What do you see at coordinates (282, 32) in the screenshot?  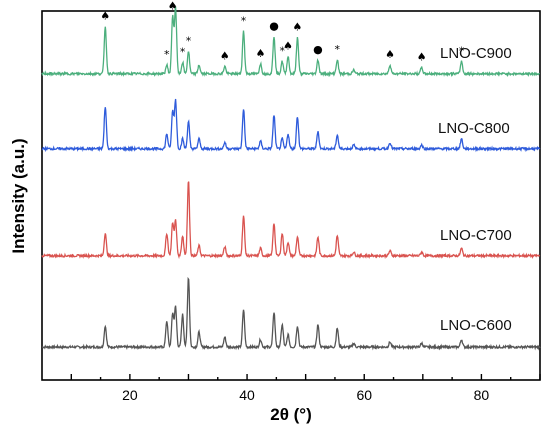 I see `peak-markers: ♠*♠♠**♠*♠●*♠♠●*♠♠*` at bounding box center [282, 32].